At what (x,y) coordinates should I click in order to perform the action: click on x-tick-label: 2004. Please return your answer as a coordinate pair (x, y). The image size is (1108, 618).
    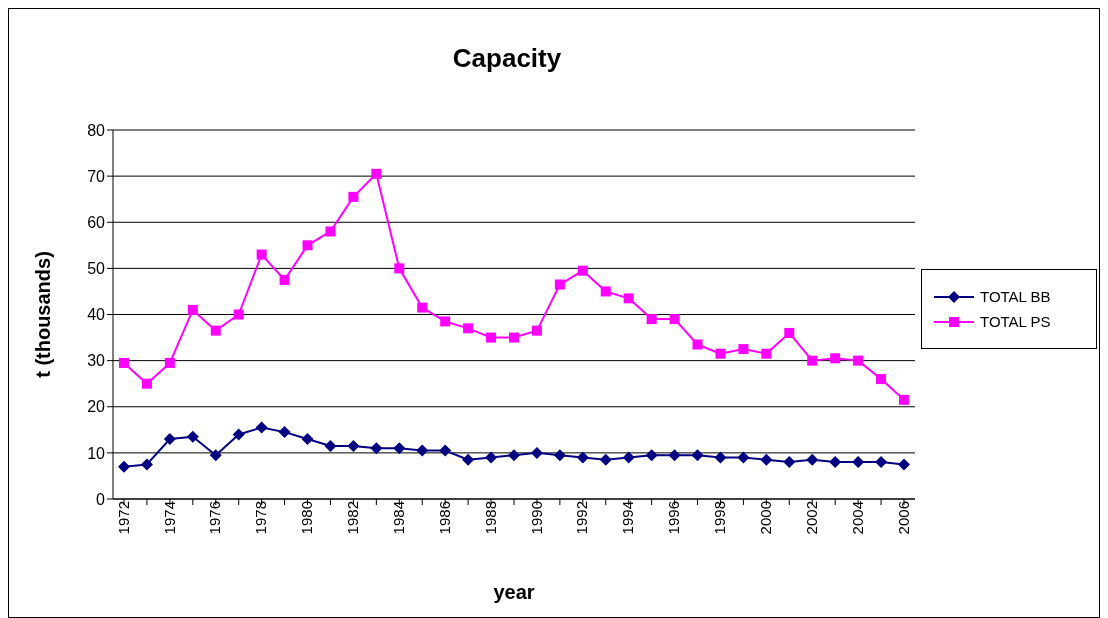
    Looking at the image, I should click on (857, 518).